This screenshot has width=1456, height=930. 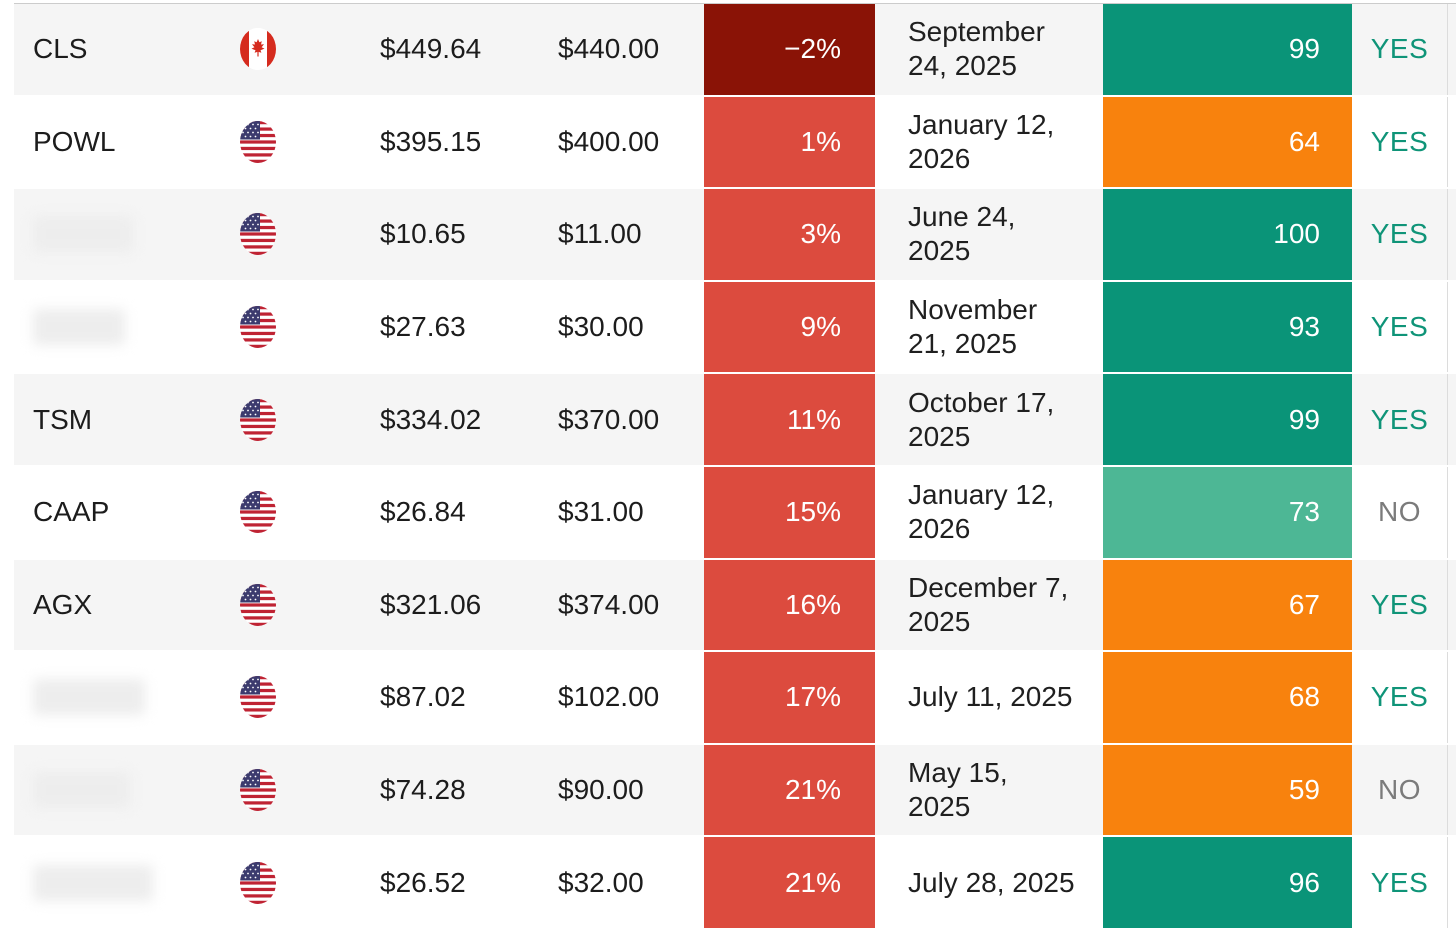 What do you see at coordinates (1227, 605) in the screenshot?
I see `score-cell: 67` at bounding box center [1227, 605].